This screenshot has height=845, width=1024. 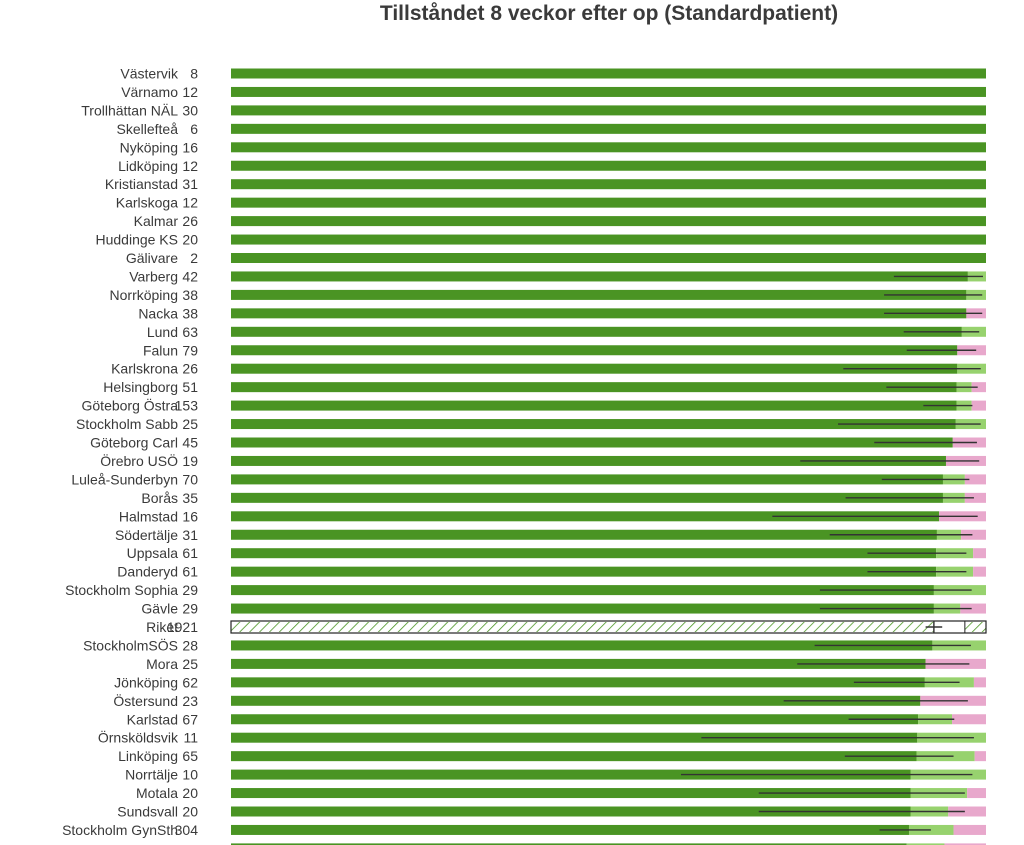 I want to click on bar-row: Trollhättan NÄL 30, so click(x=533, y=110).